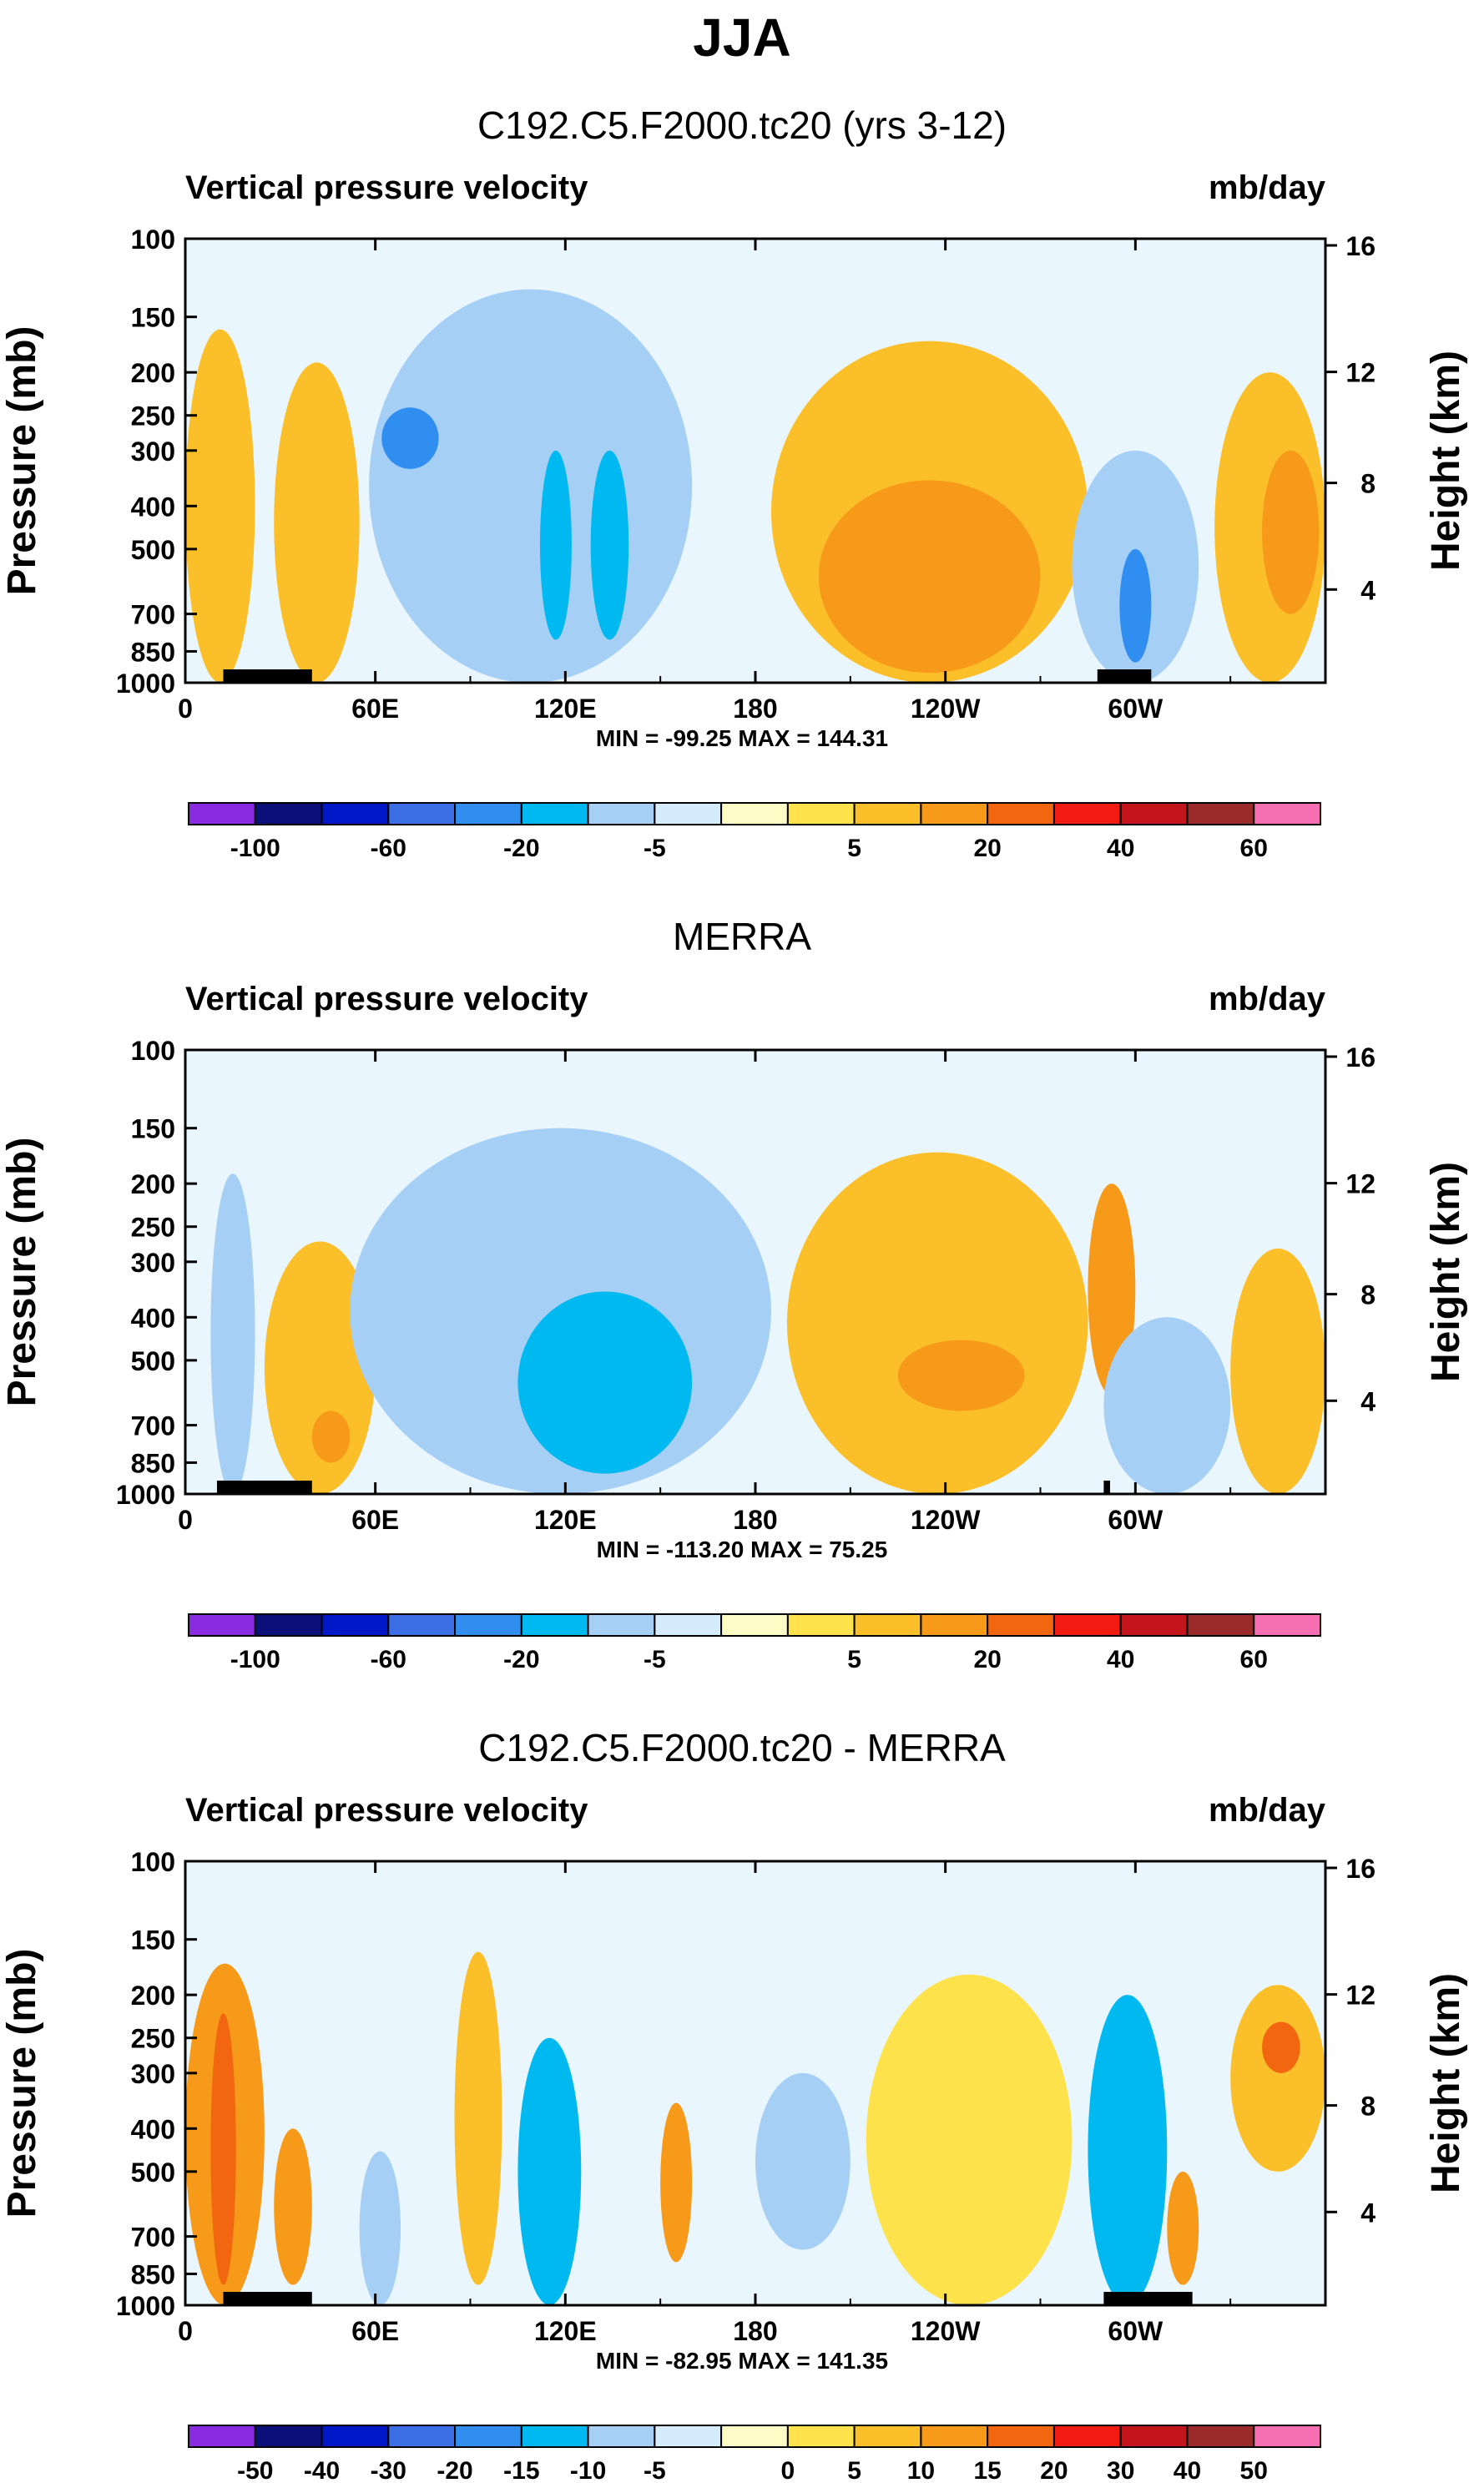  I want to click on left-string: Vertical pressure velocity, so click(386, 188).